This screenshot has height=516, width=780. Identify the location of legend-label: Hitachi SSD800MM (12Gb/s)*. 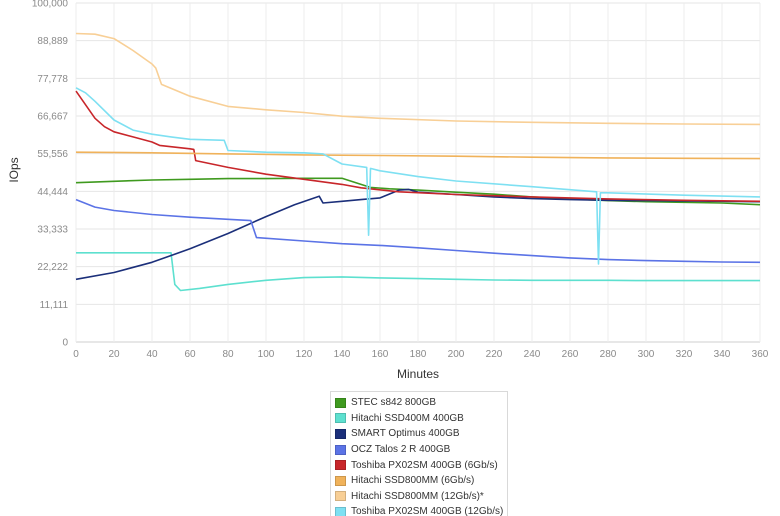
(417, 496).